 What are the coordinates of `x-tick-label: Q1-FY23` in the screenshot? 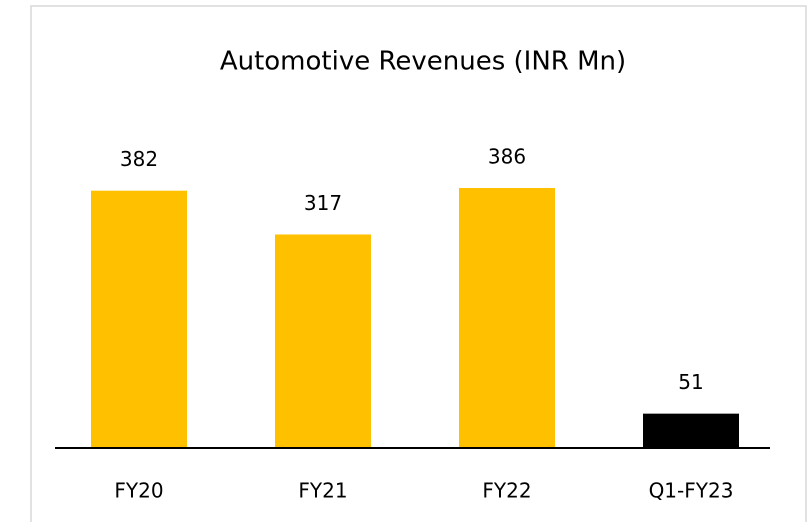 It's located at (691, 491).